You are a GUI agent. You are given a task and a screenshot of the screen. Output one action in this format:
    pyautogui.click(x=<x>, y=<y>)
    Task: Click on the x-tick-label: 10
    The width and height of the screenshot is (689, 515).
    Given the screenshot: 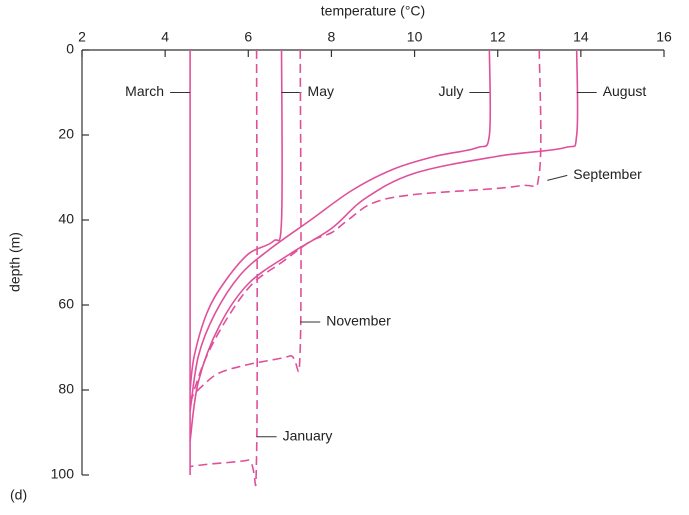 What is the action you would take?
    pyautogui.click(x=415, y=37)
    